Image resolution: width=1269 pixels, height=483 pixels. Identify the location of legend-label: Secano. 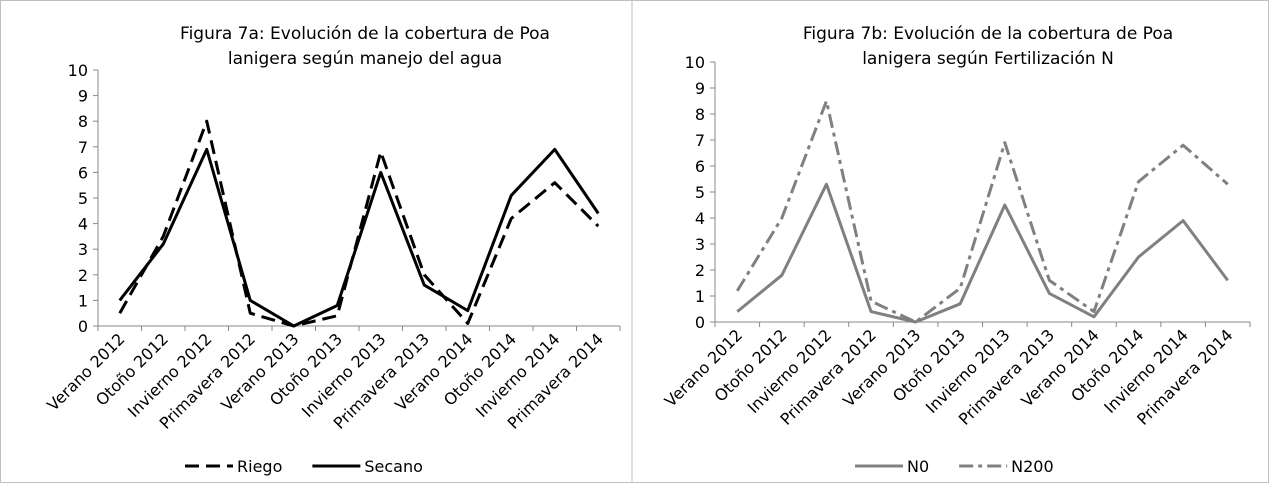
(393, 466).